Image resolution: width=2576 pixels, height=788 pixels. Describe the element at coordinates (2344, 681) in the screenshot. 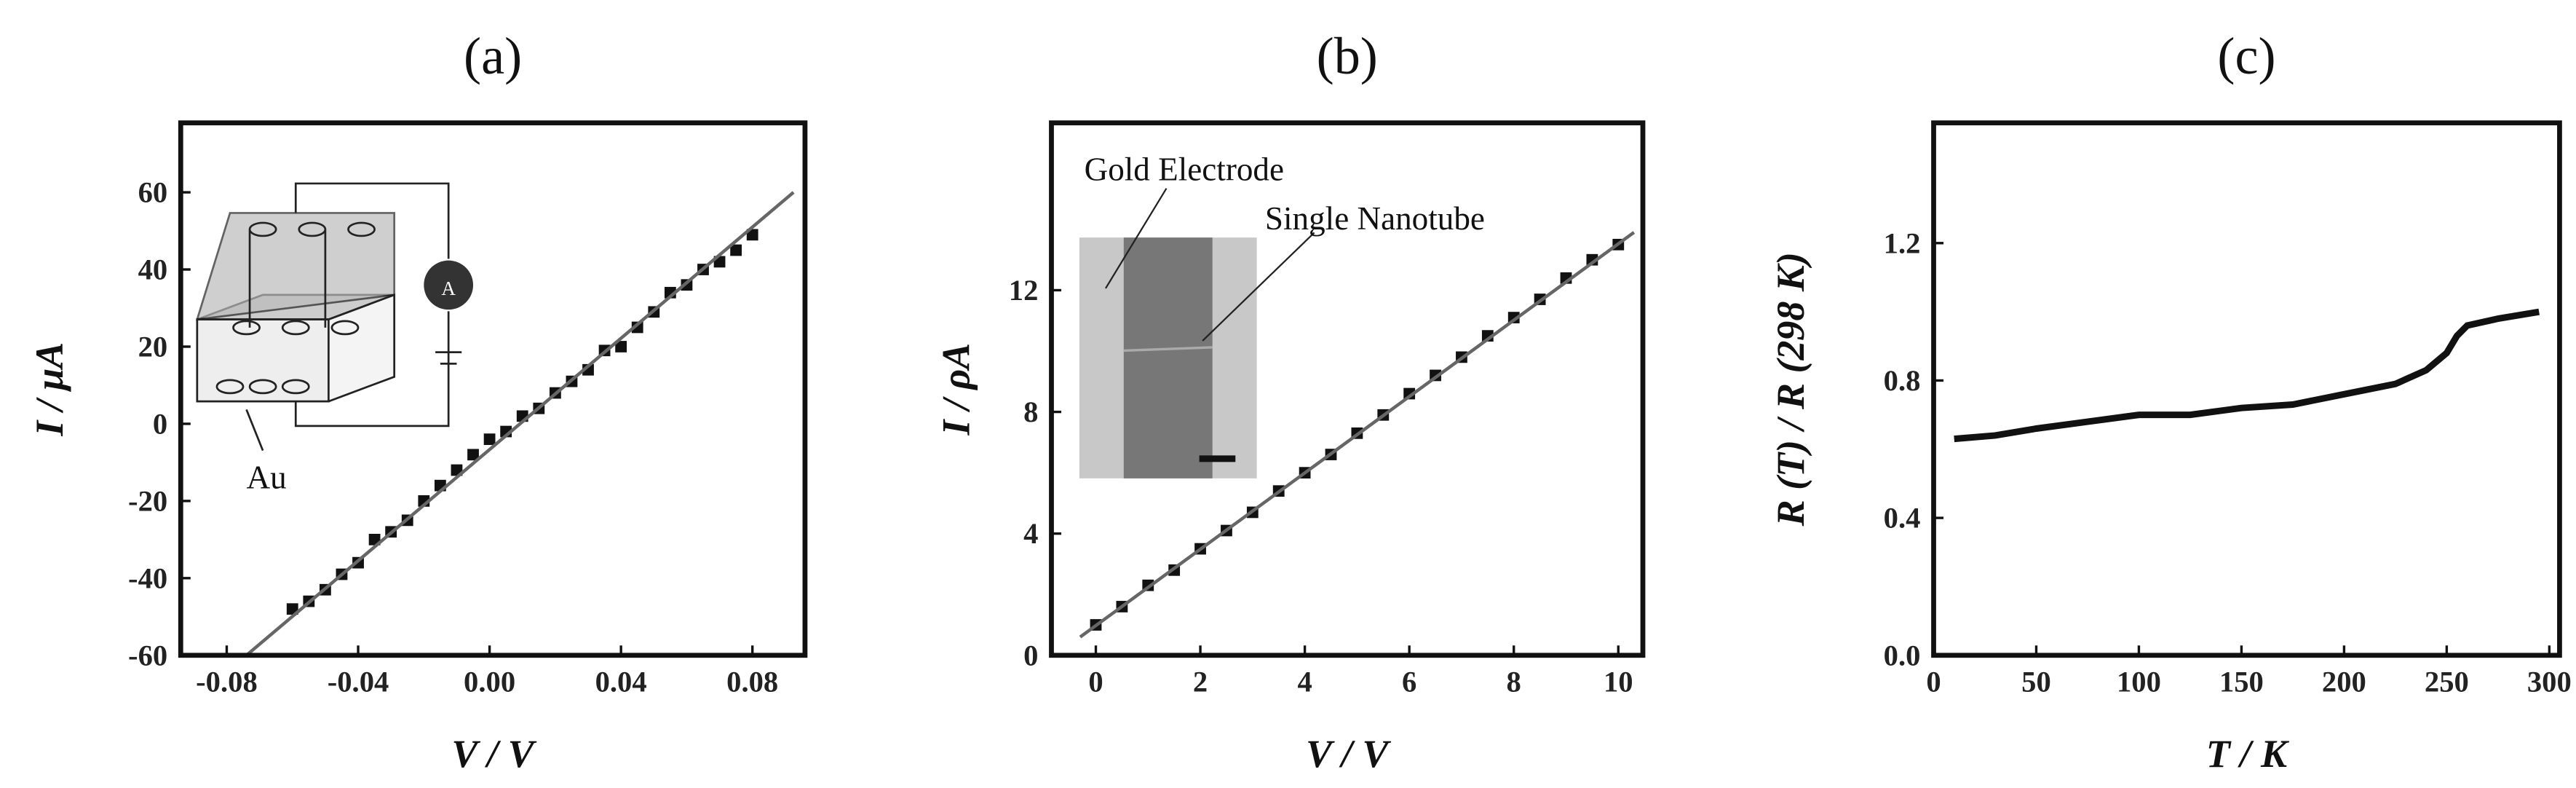

I see `x-tick-label: 200` at that location.